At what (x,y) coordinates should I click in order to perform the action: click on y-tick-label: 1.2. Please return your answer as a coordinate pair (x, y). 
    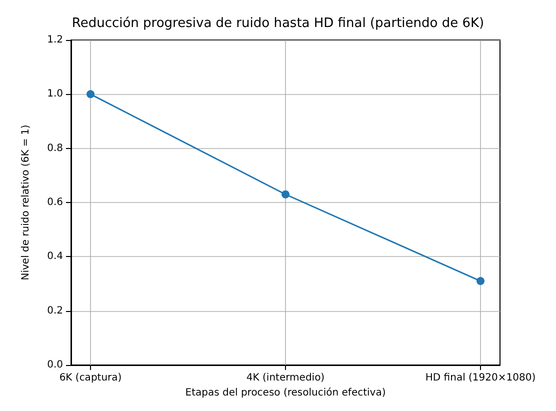
    Looking at the image, I should click on (55, 40).